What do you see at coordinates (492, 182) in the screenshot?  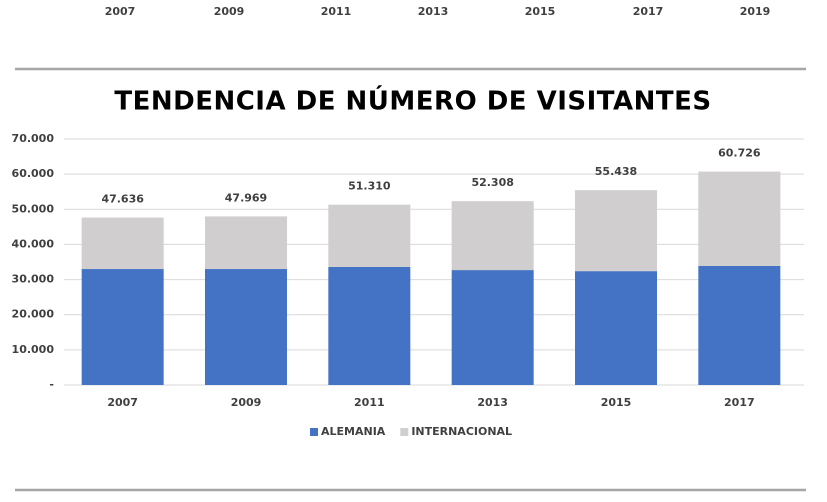 I see `total-label: 52.308` at bounding box center [492, 182].